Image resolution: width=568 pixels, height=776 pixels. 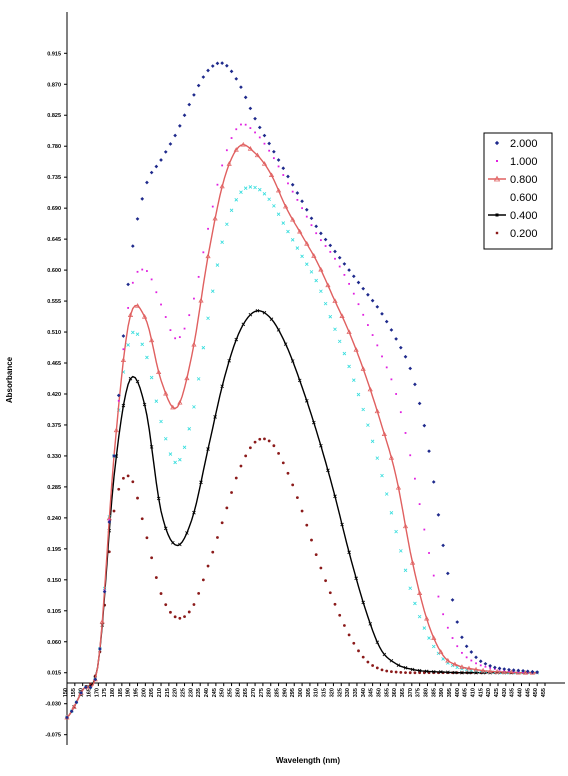 What do you see at coordinates (473, 692) in the screenshot?
I see `x-tick-label: 410` at bounding box center [473, 692].